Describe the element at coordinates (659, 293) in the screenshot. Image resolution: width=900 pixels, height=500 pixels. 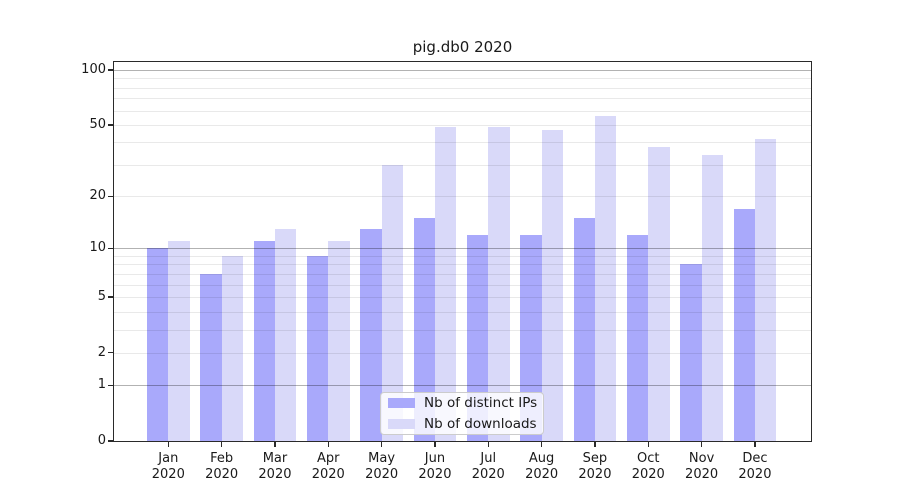
I see `bar-downloads-oct` at that location.